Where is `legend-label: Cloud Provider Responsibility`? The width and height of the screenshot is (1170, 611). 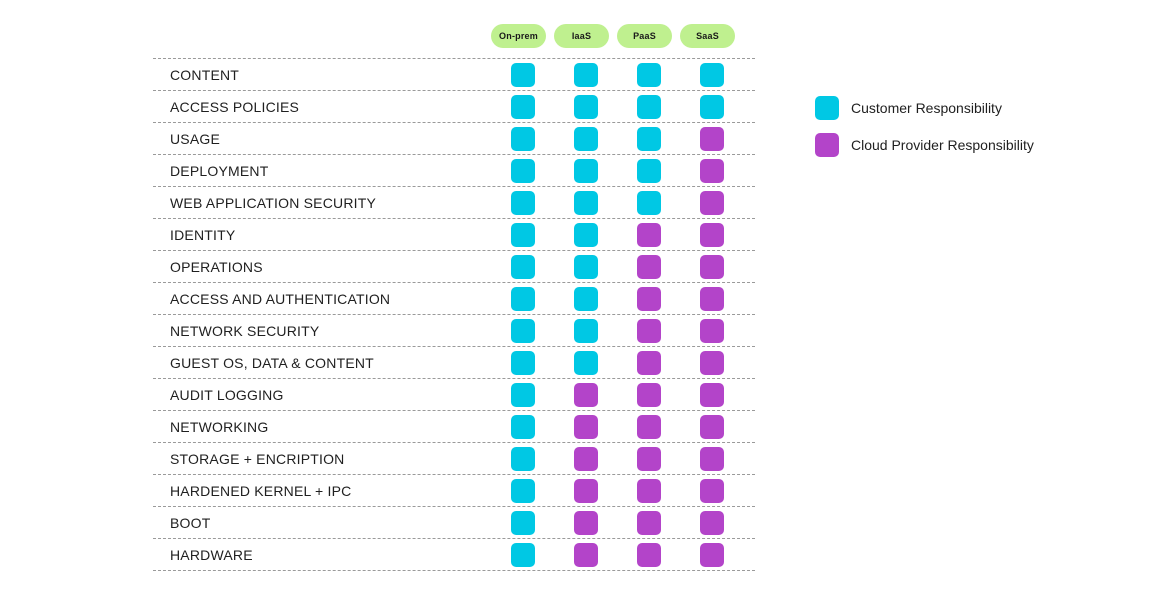 legend-label: Cloud Provider Responsibility is located at coordinates (942, 145).